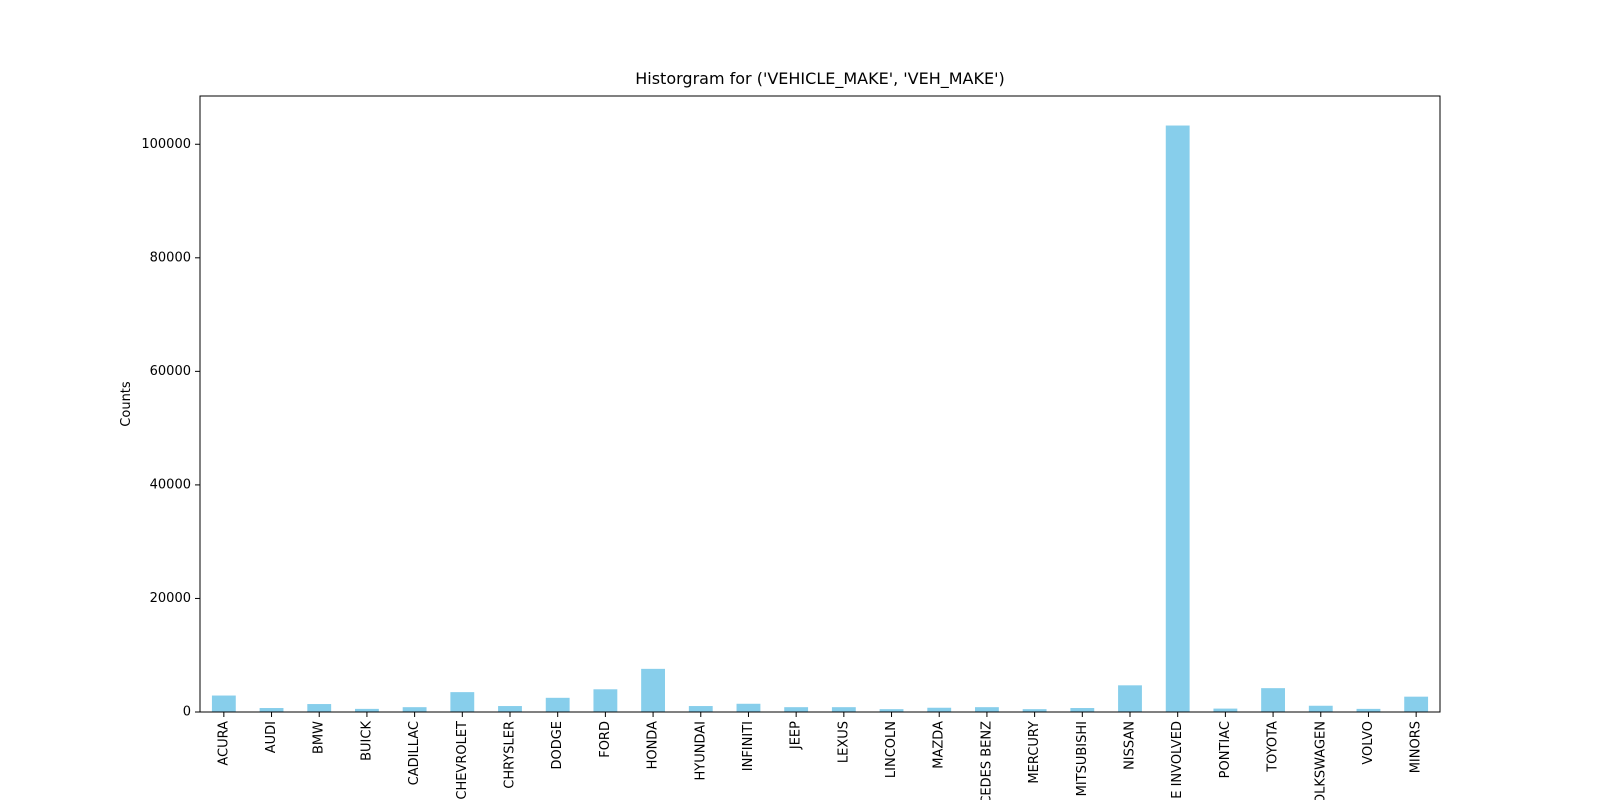 The height and width of the screenshot is (800, 1600). What do you see at coordinates (653, 690) in the screenshot?
I see `bar-honda` at bounding box center [653, 690].